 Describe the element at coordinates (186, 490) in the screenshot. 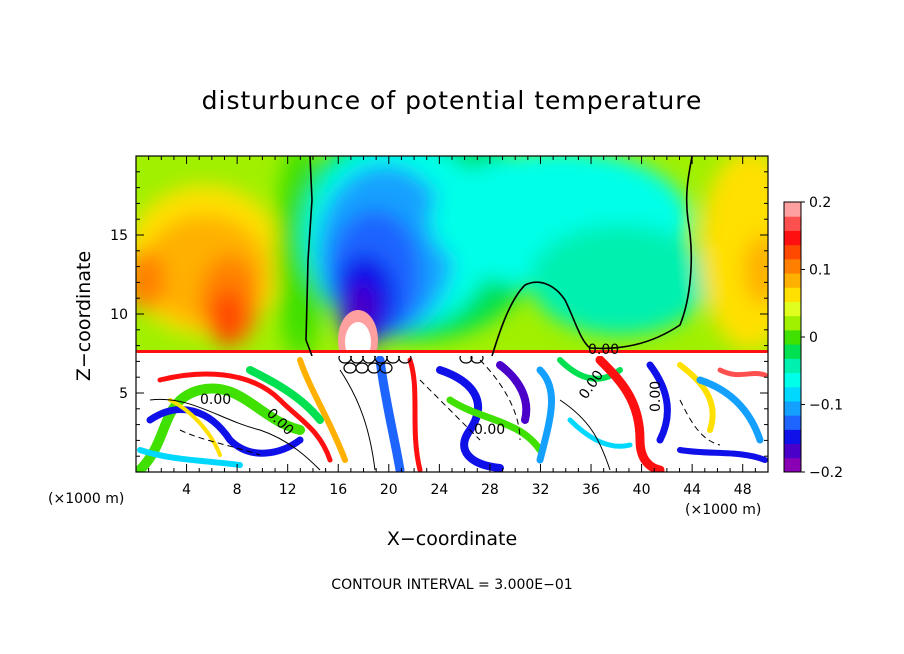

I see `x-tick-label: 4` at that location.